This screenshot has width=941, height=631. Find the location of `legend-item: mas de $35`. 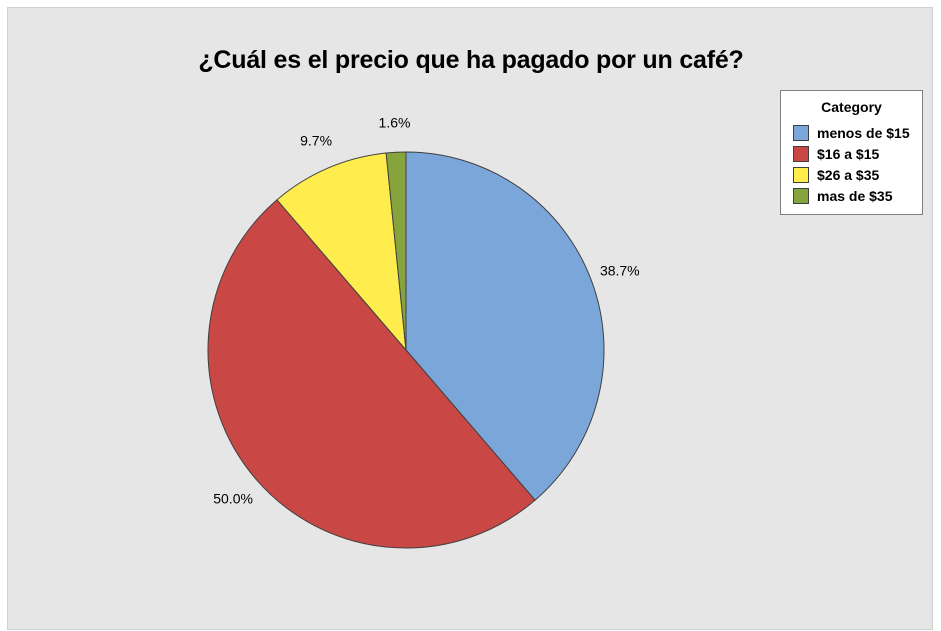

legend-item: mas de $35 is located at coordinates (843, 196).